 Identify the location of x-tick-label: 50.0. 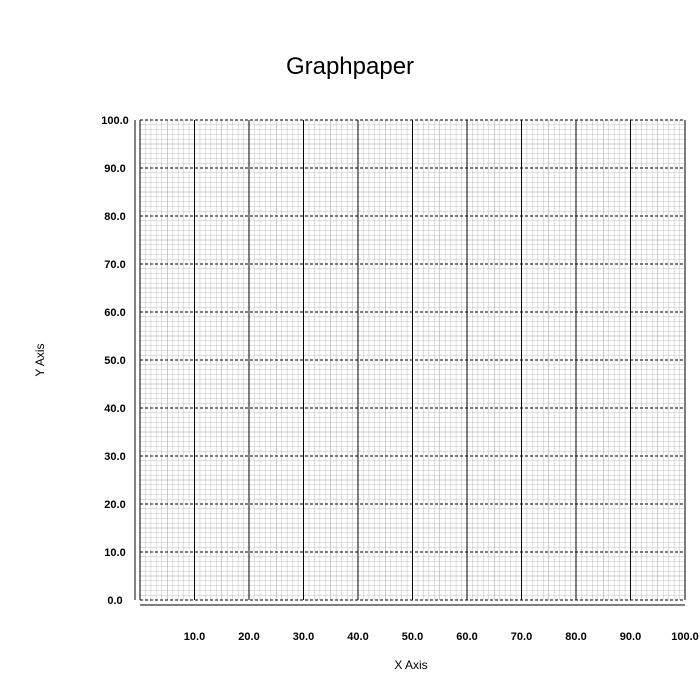
(412, 637).